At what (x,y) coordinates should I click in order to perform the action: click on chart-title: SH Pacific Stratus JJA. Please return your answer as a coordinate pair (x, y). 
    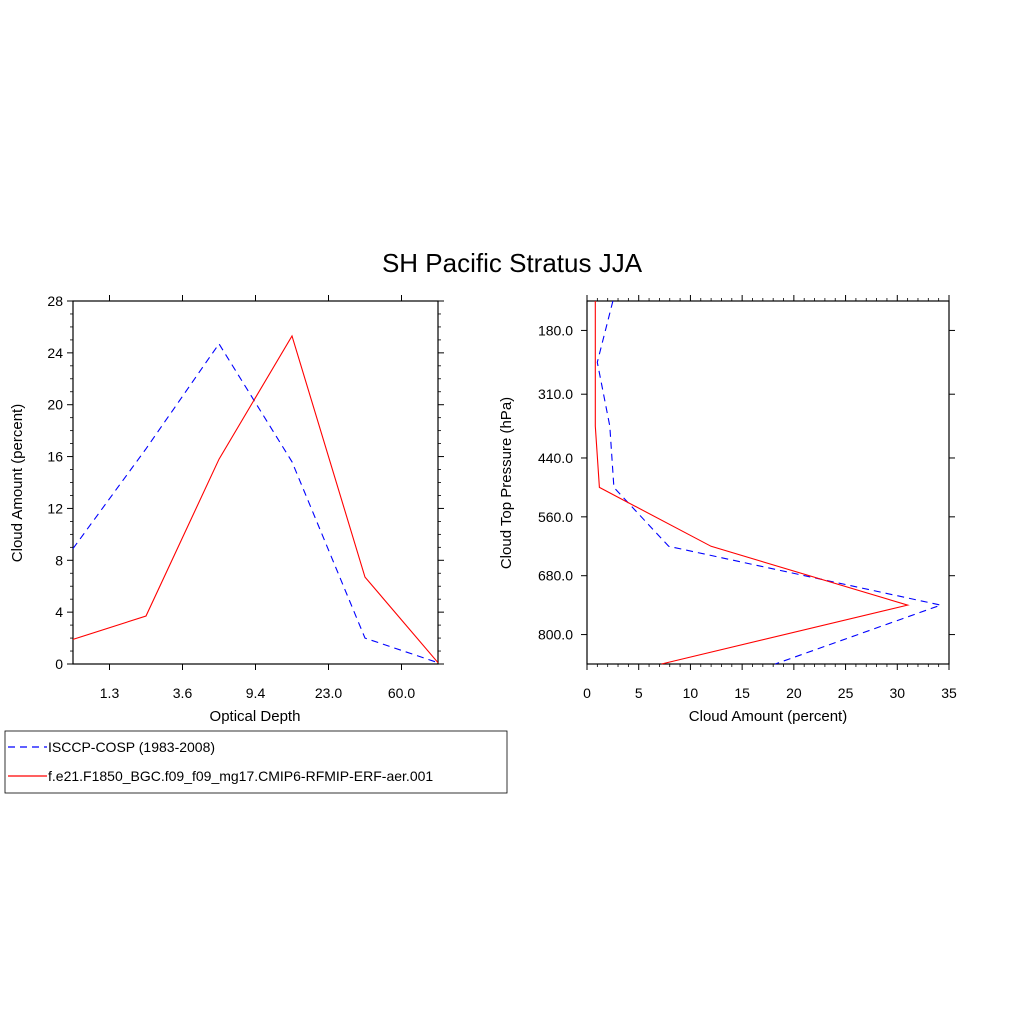
    Looking at the image, I should click on (512, 263).